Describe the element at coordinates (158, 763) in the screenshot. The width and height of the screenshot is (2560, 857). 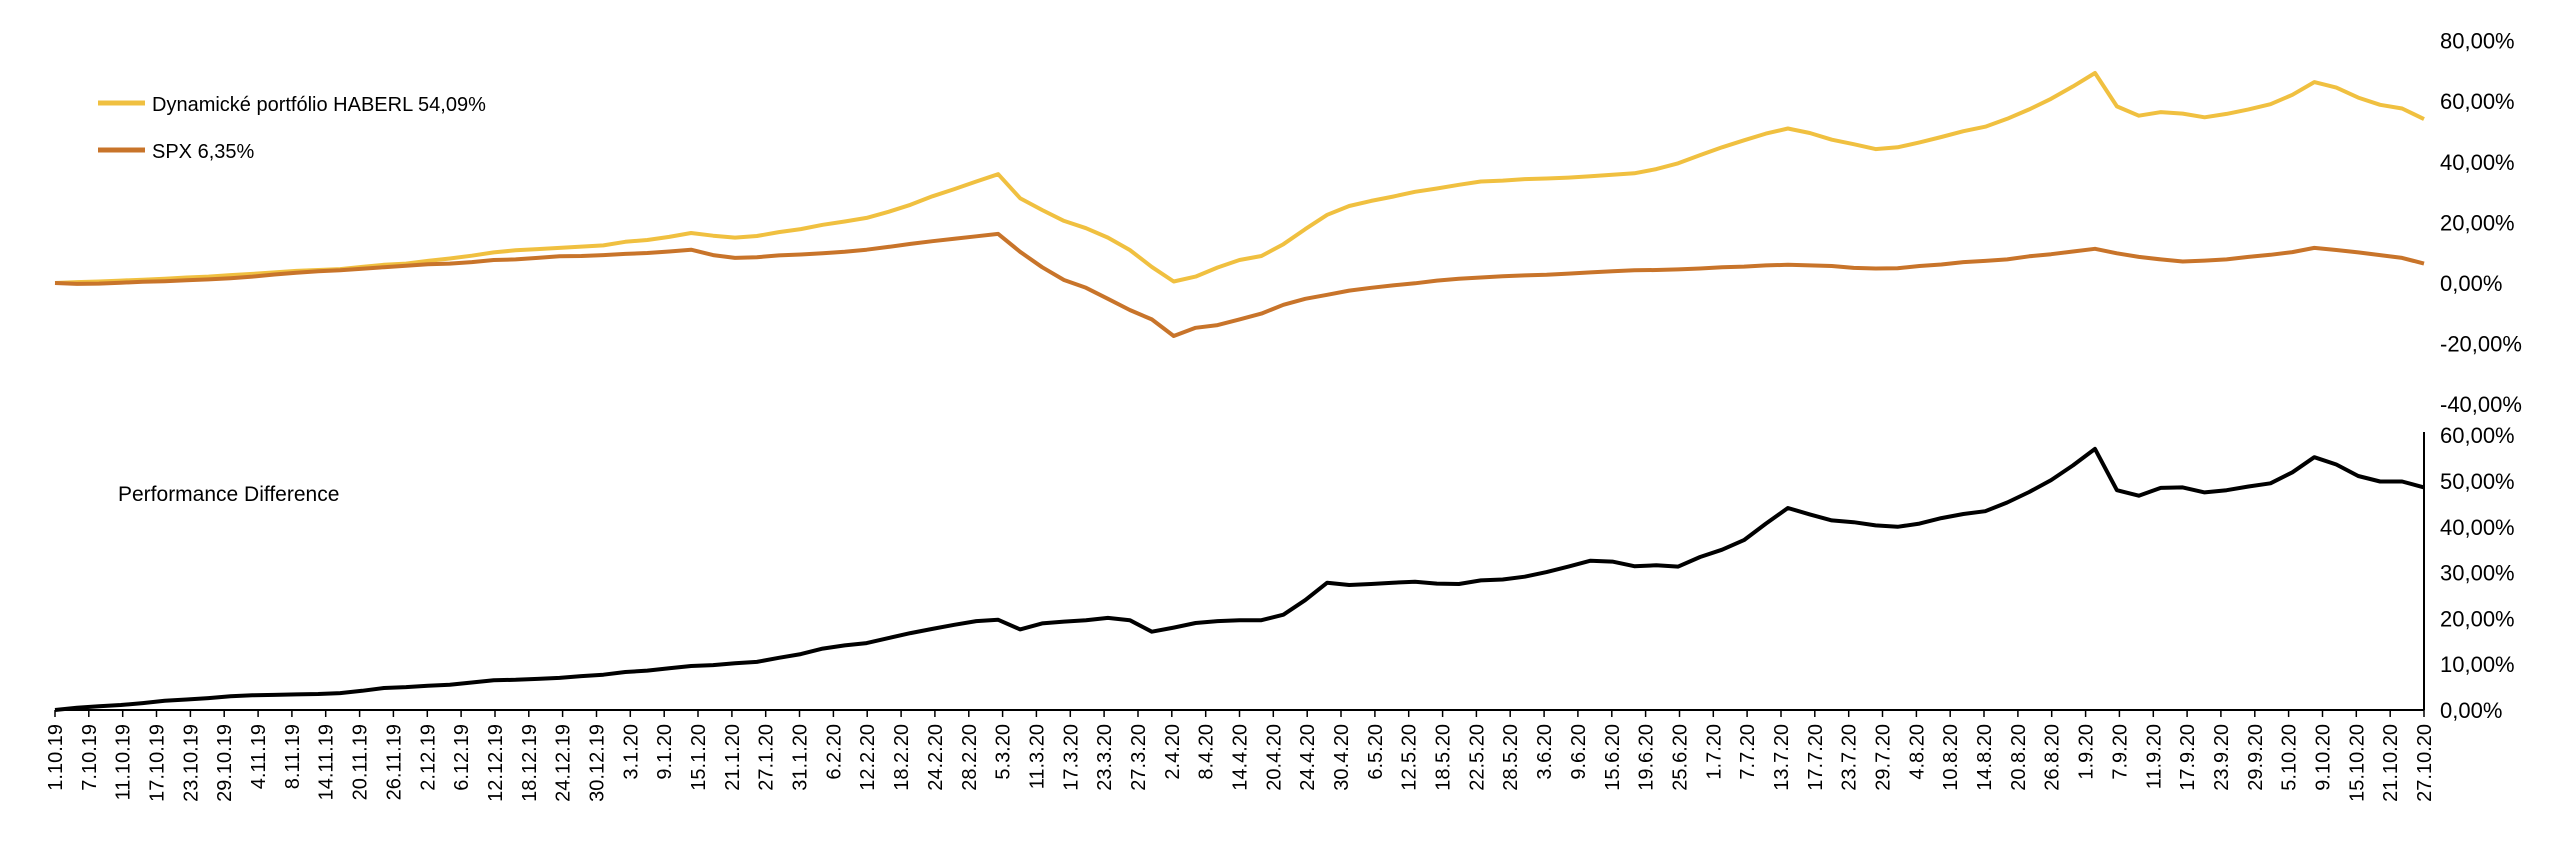
I see `x-tick-label: 17.10.19` at that location.